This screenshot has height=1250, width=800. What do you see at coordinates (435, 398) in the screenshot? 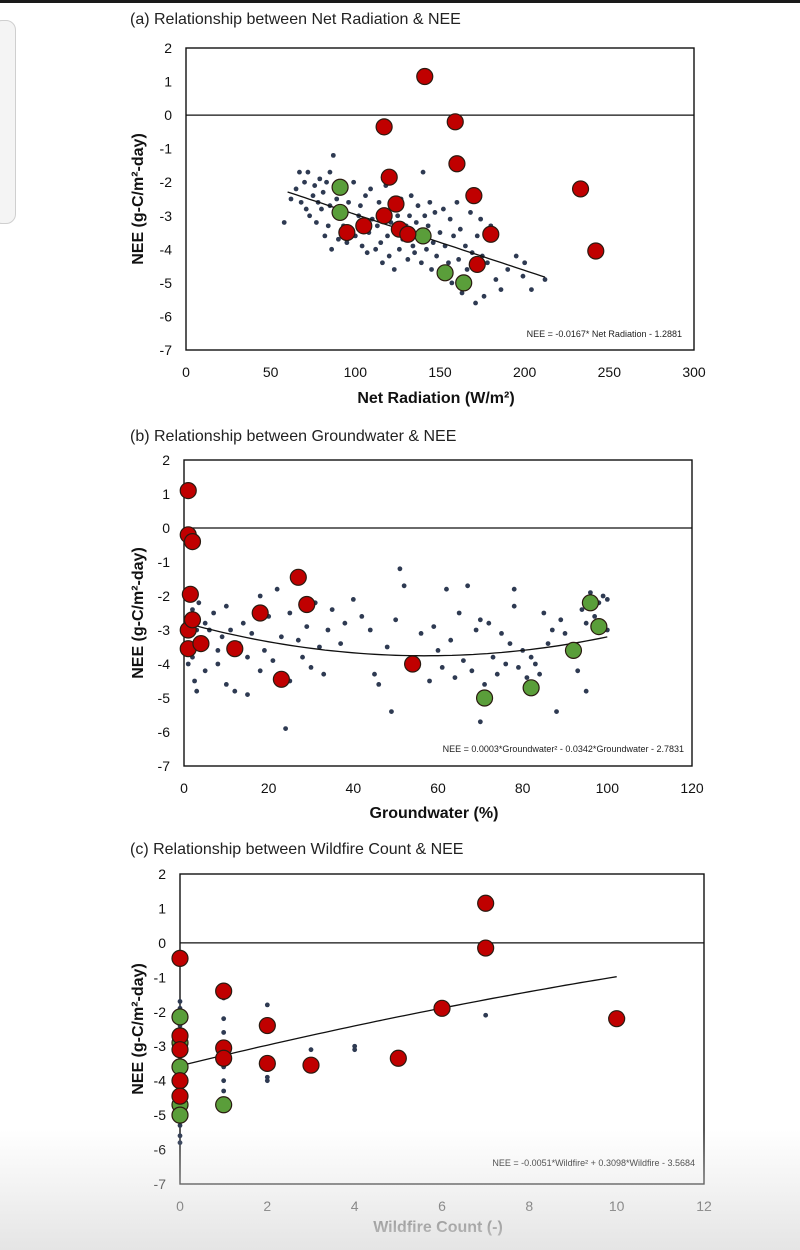
I see `x-axis-title: Net Radiation (W/m²)` at bounding box center [435, 398].